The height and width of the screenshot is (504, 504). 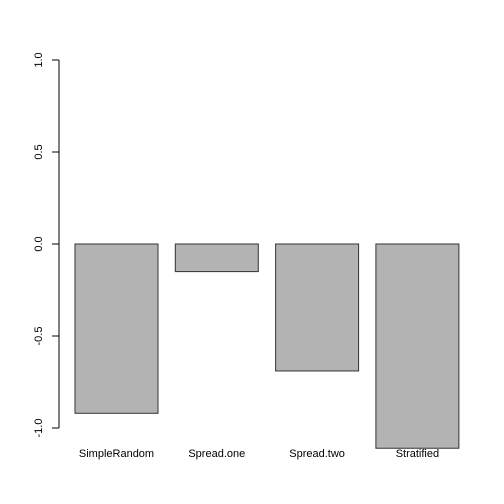 I want to click on x-category-label: Spread.two, so click(x=317, y=454).